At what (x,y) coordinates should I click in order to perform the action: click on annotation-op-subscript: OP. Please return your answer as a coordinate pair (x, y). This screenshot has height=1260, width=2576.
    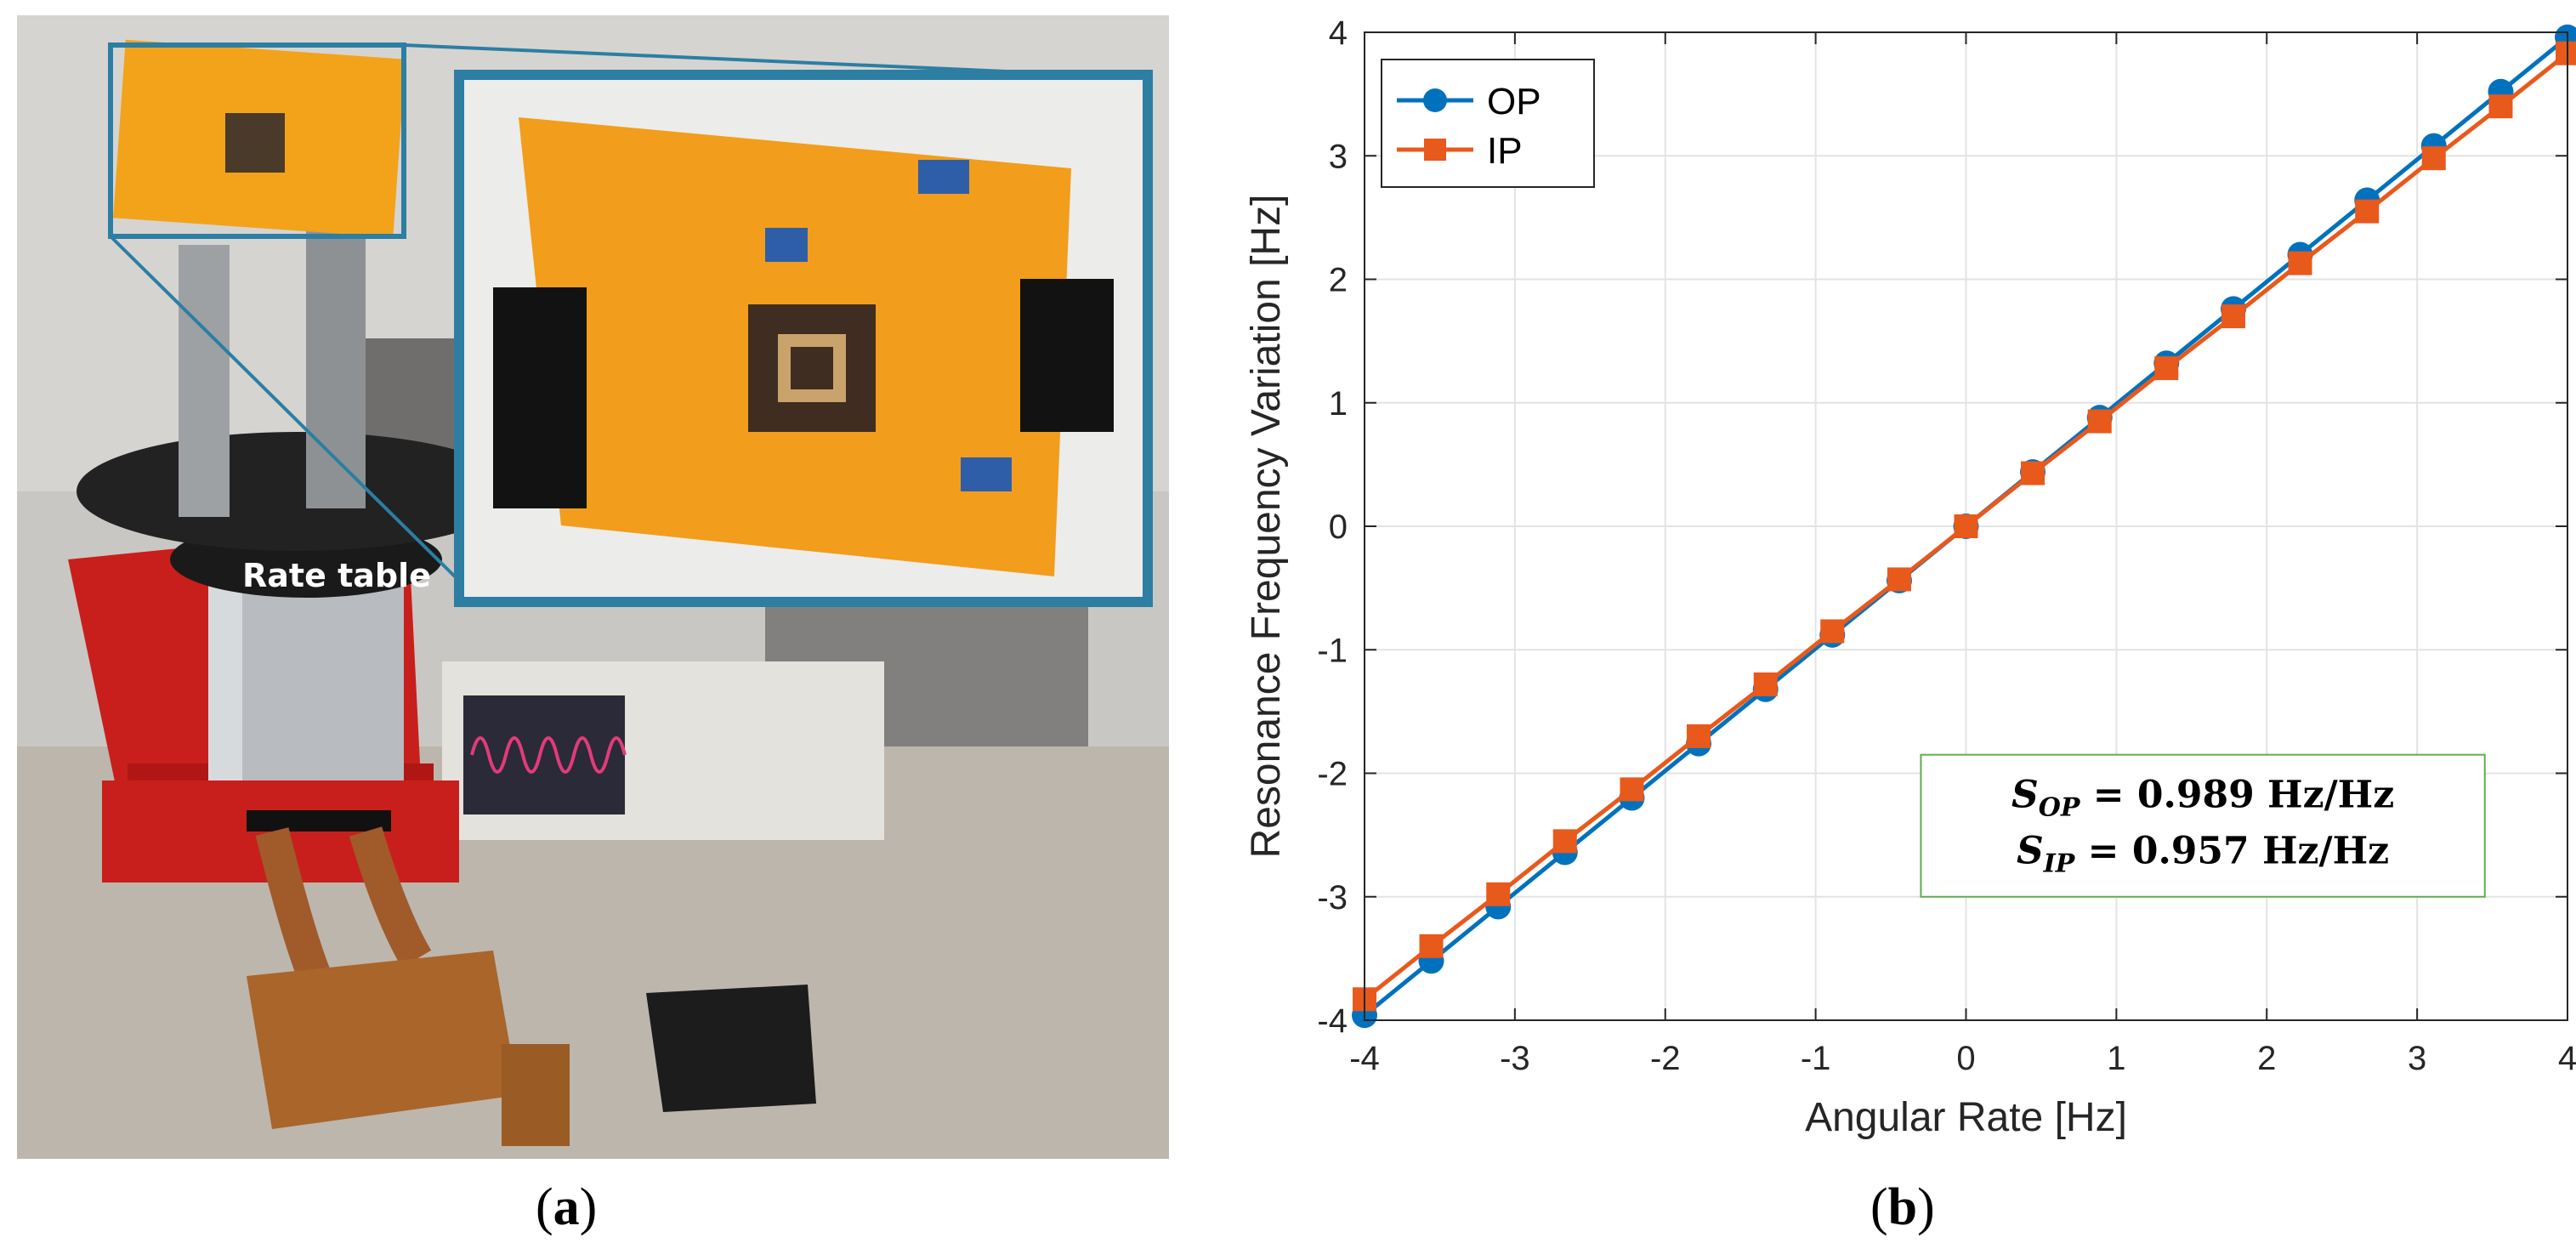
    Looking at the image, I should click on (2060, 808).